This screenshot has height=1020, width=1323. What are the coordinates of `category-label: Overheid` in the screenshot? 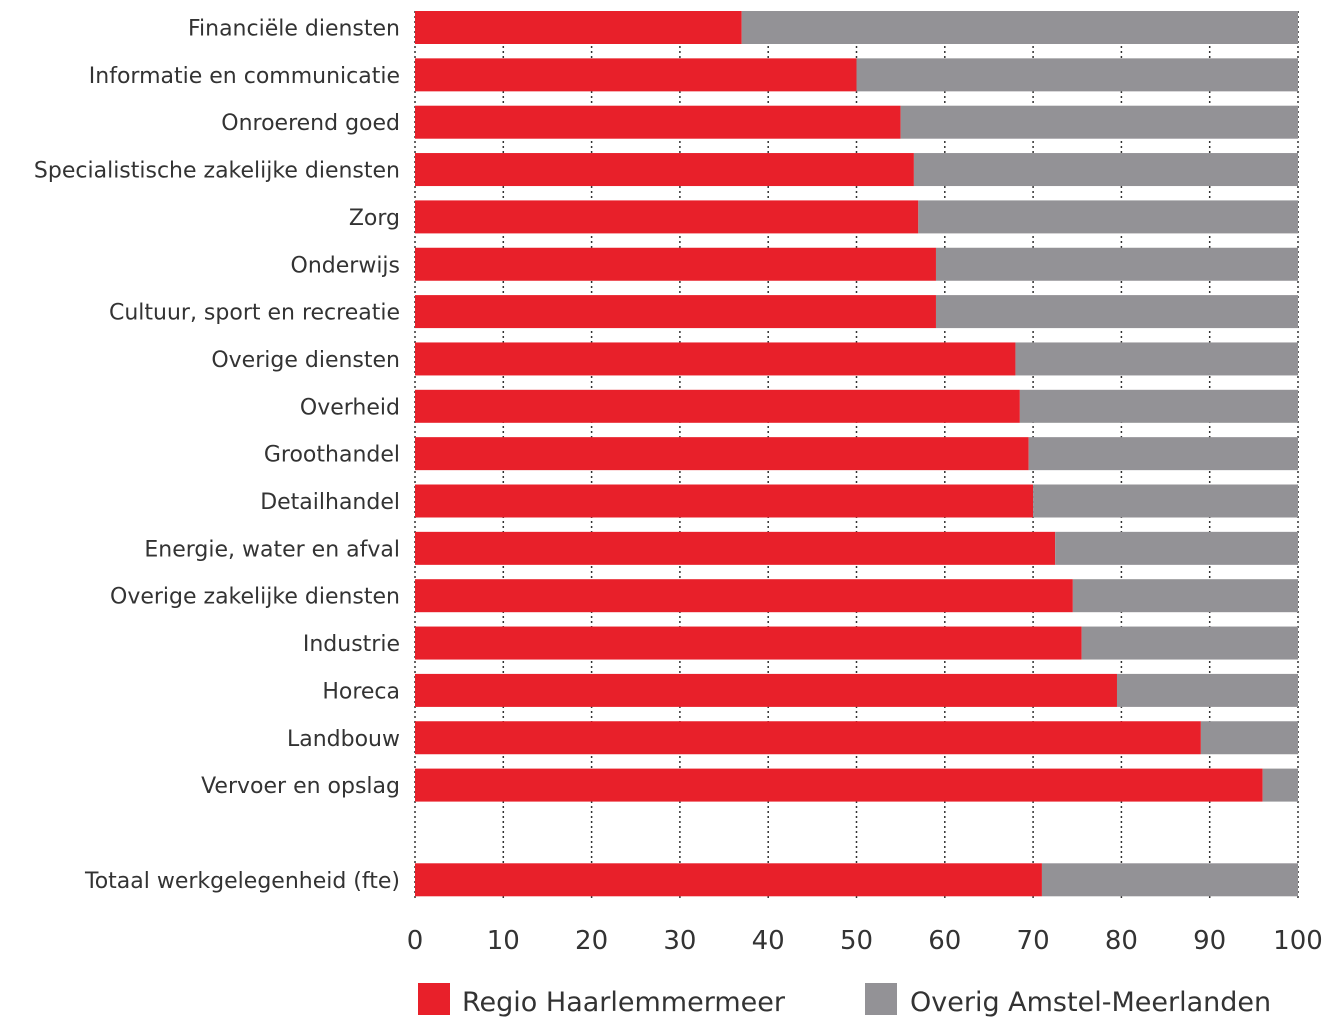 It's located at (350, 407).